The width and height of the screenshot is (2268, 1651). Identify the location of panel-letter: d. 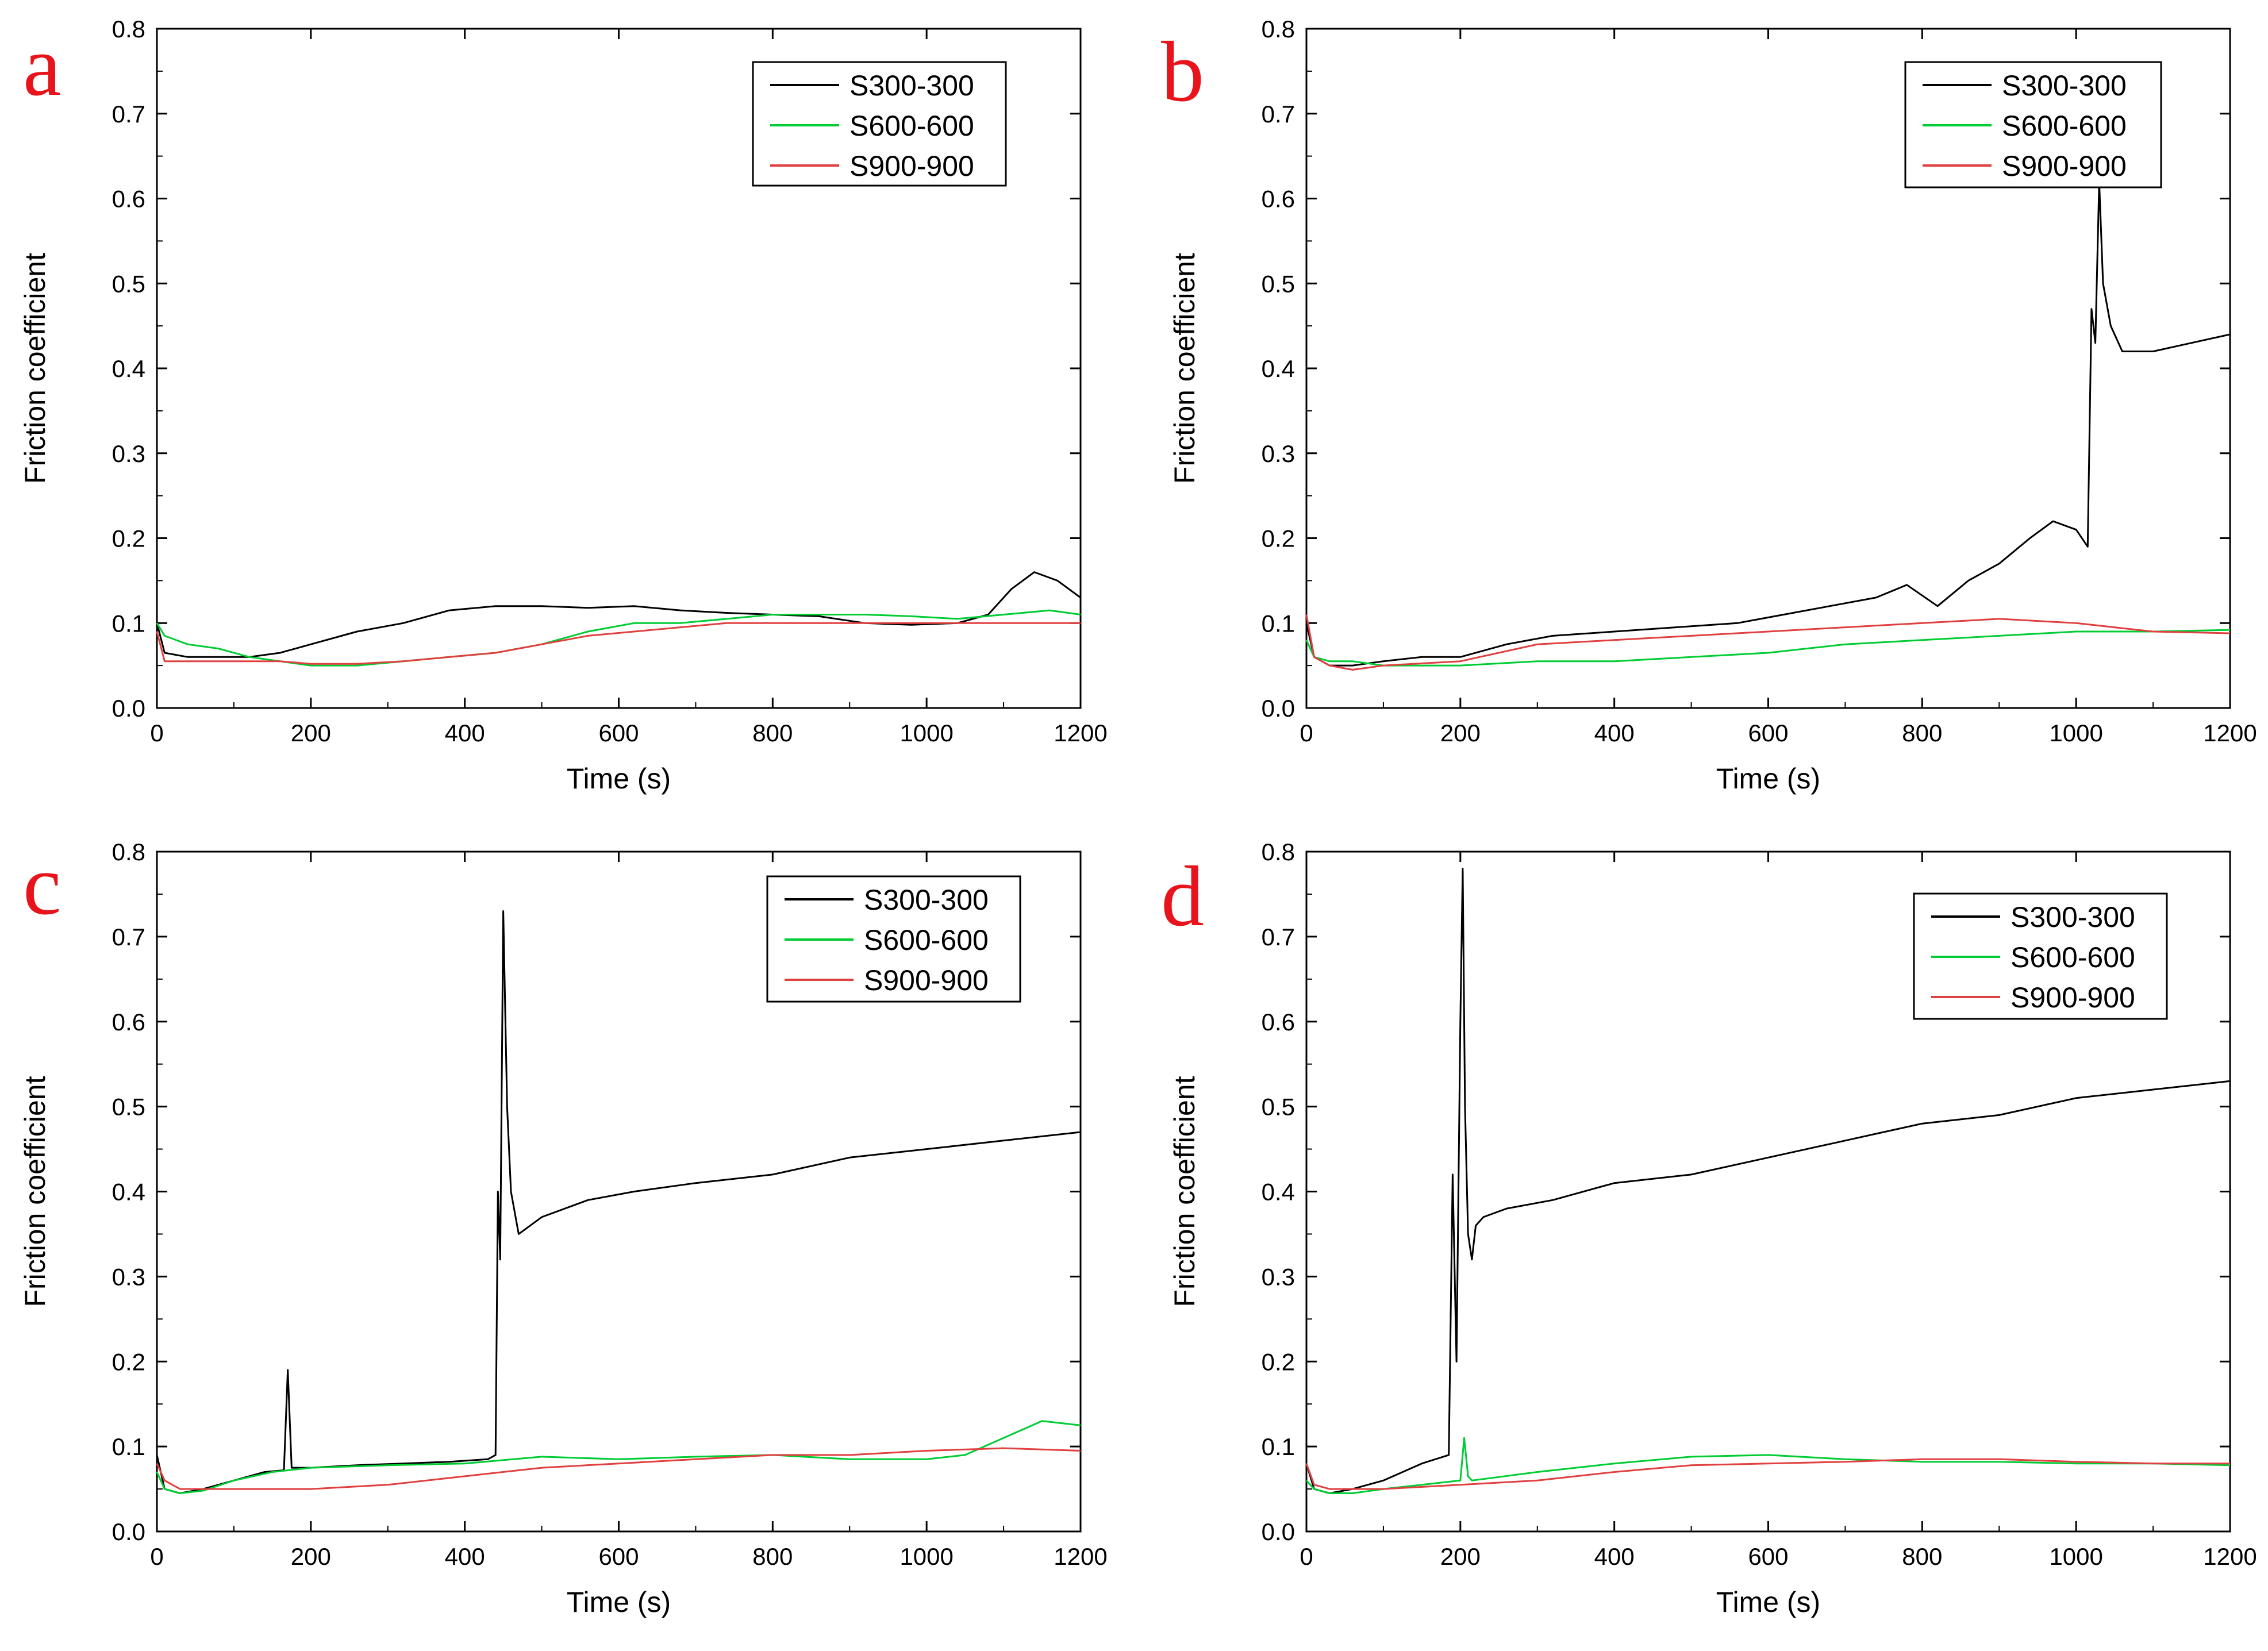
(1182, 896).